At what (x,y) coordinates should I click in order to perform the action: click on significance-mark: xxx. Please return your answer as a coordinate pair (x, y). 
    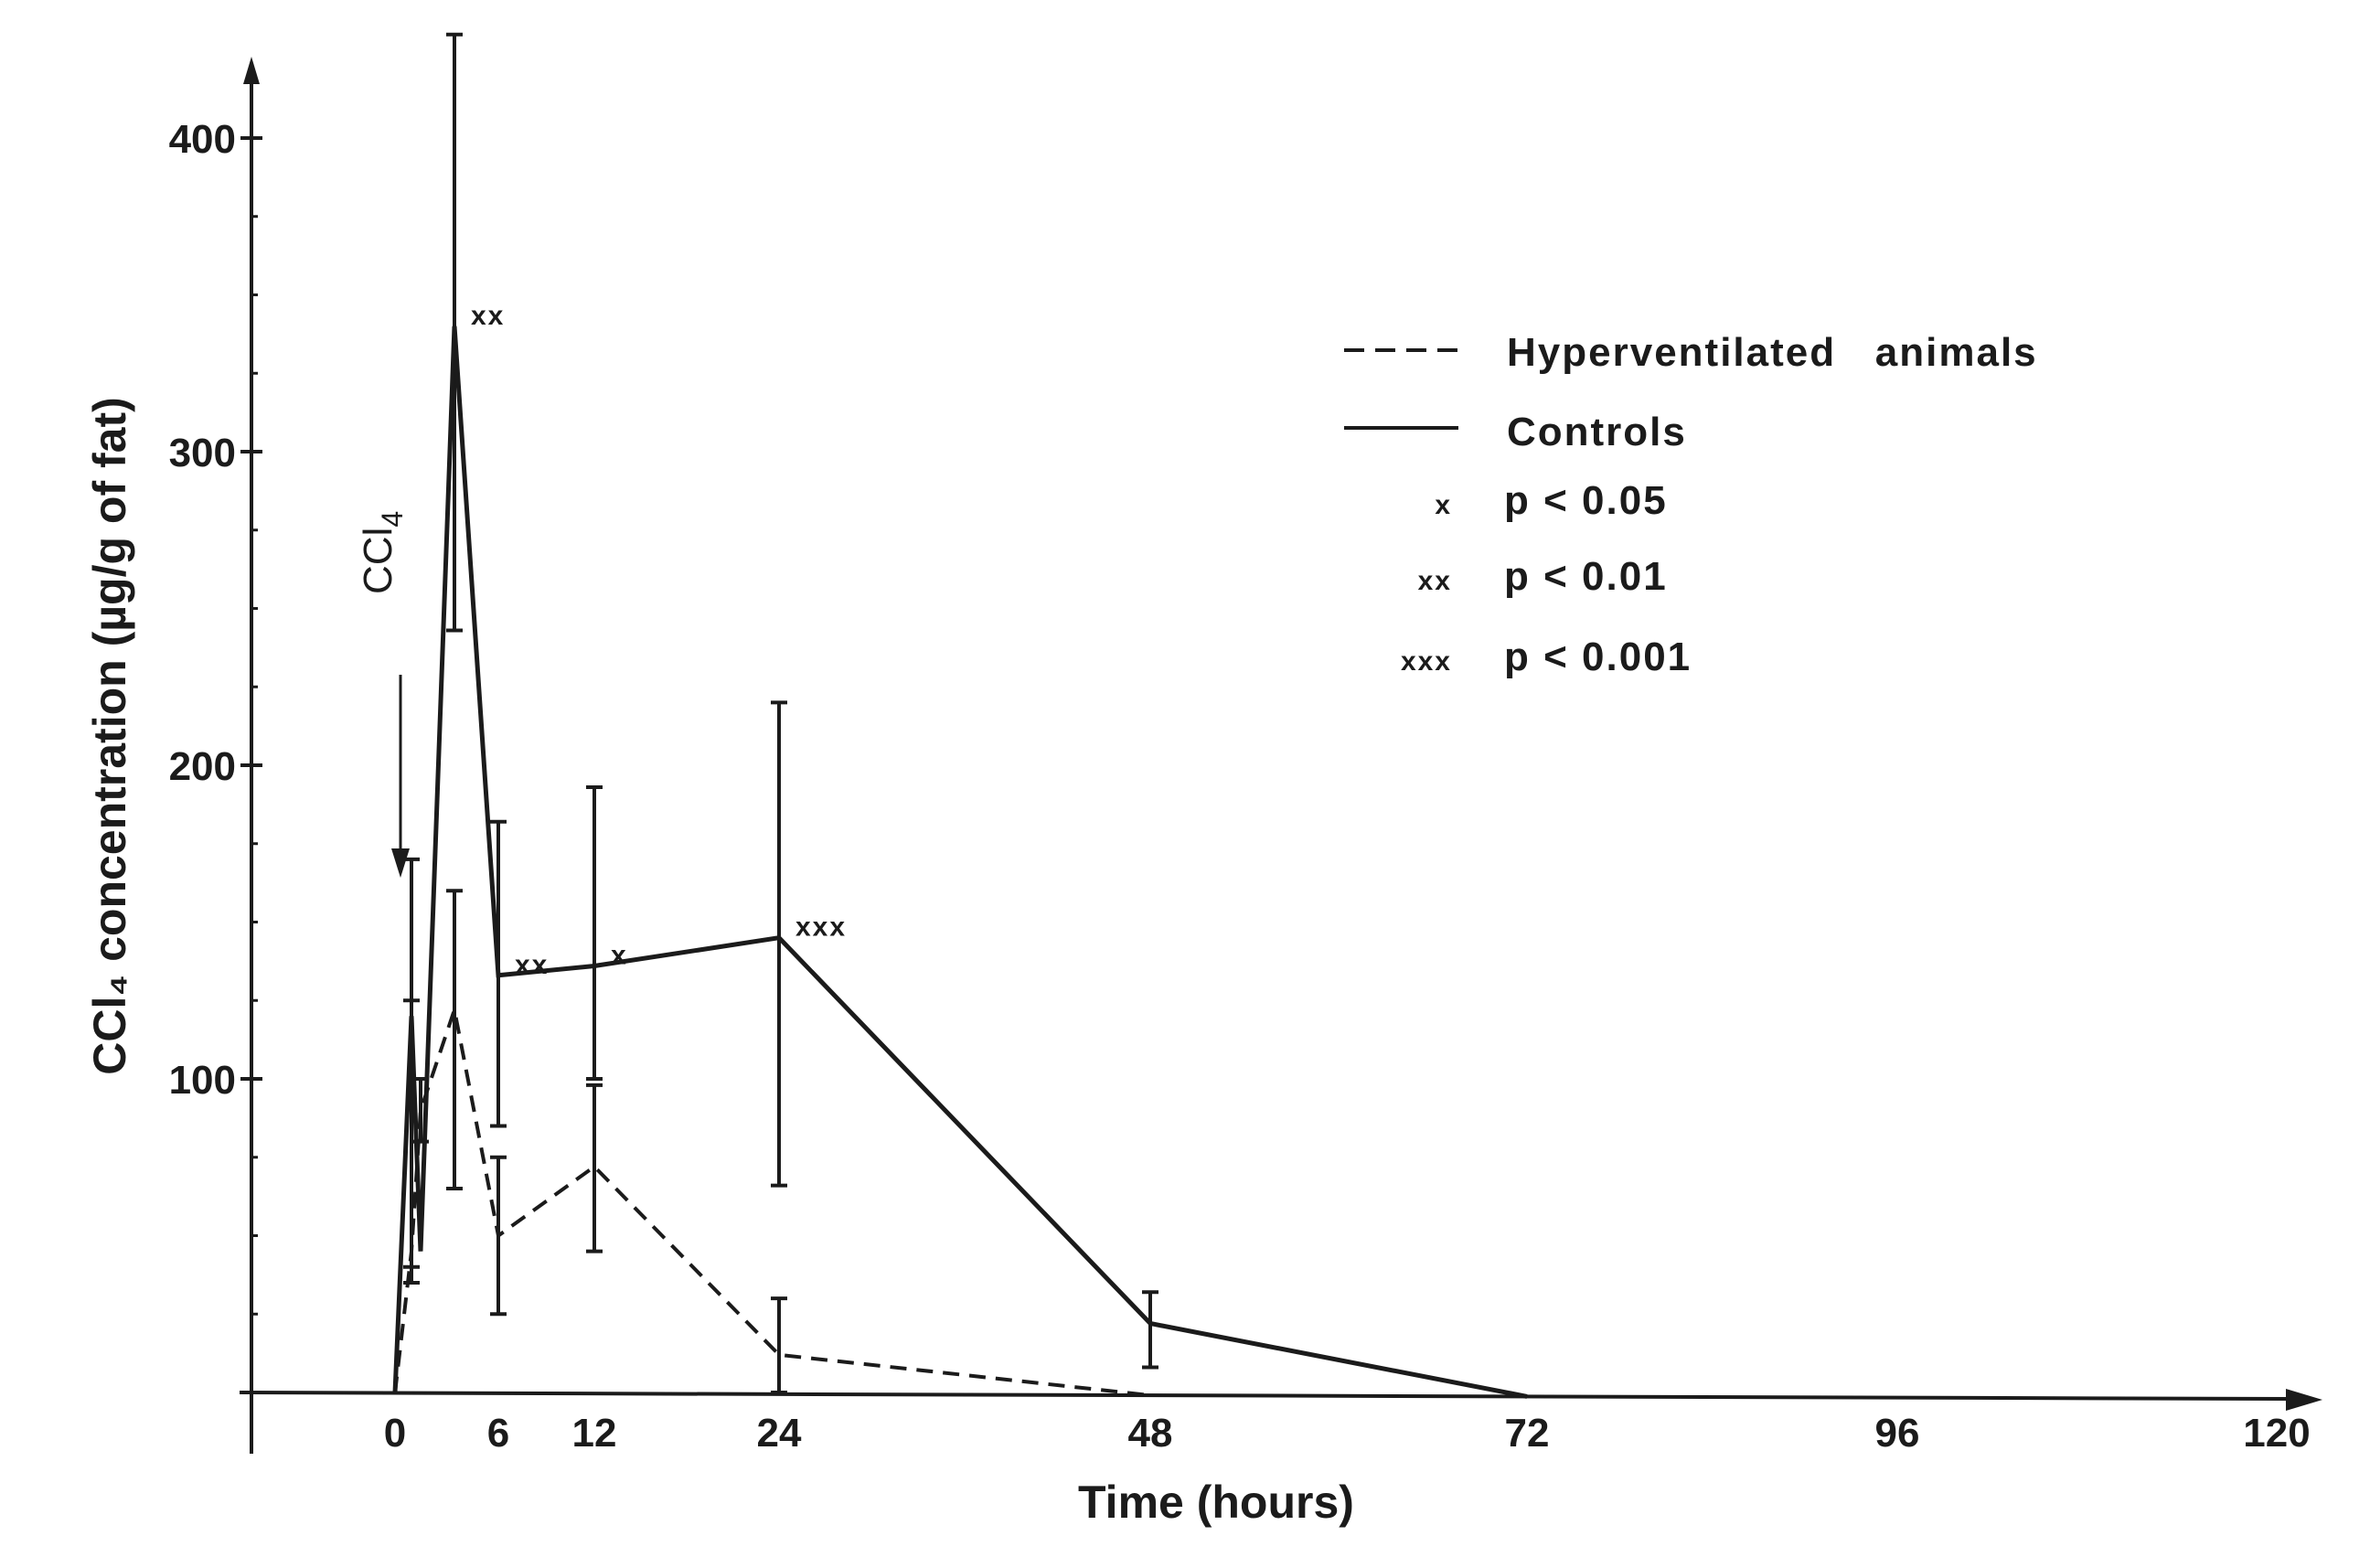
    Looking at the image, I should click on (821, 927).